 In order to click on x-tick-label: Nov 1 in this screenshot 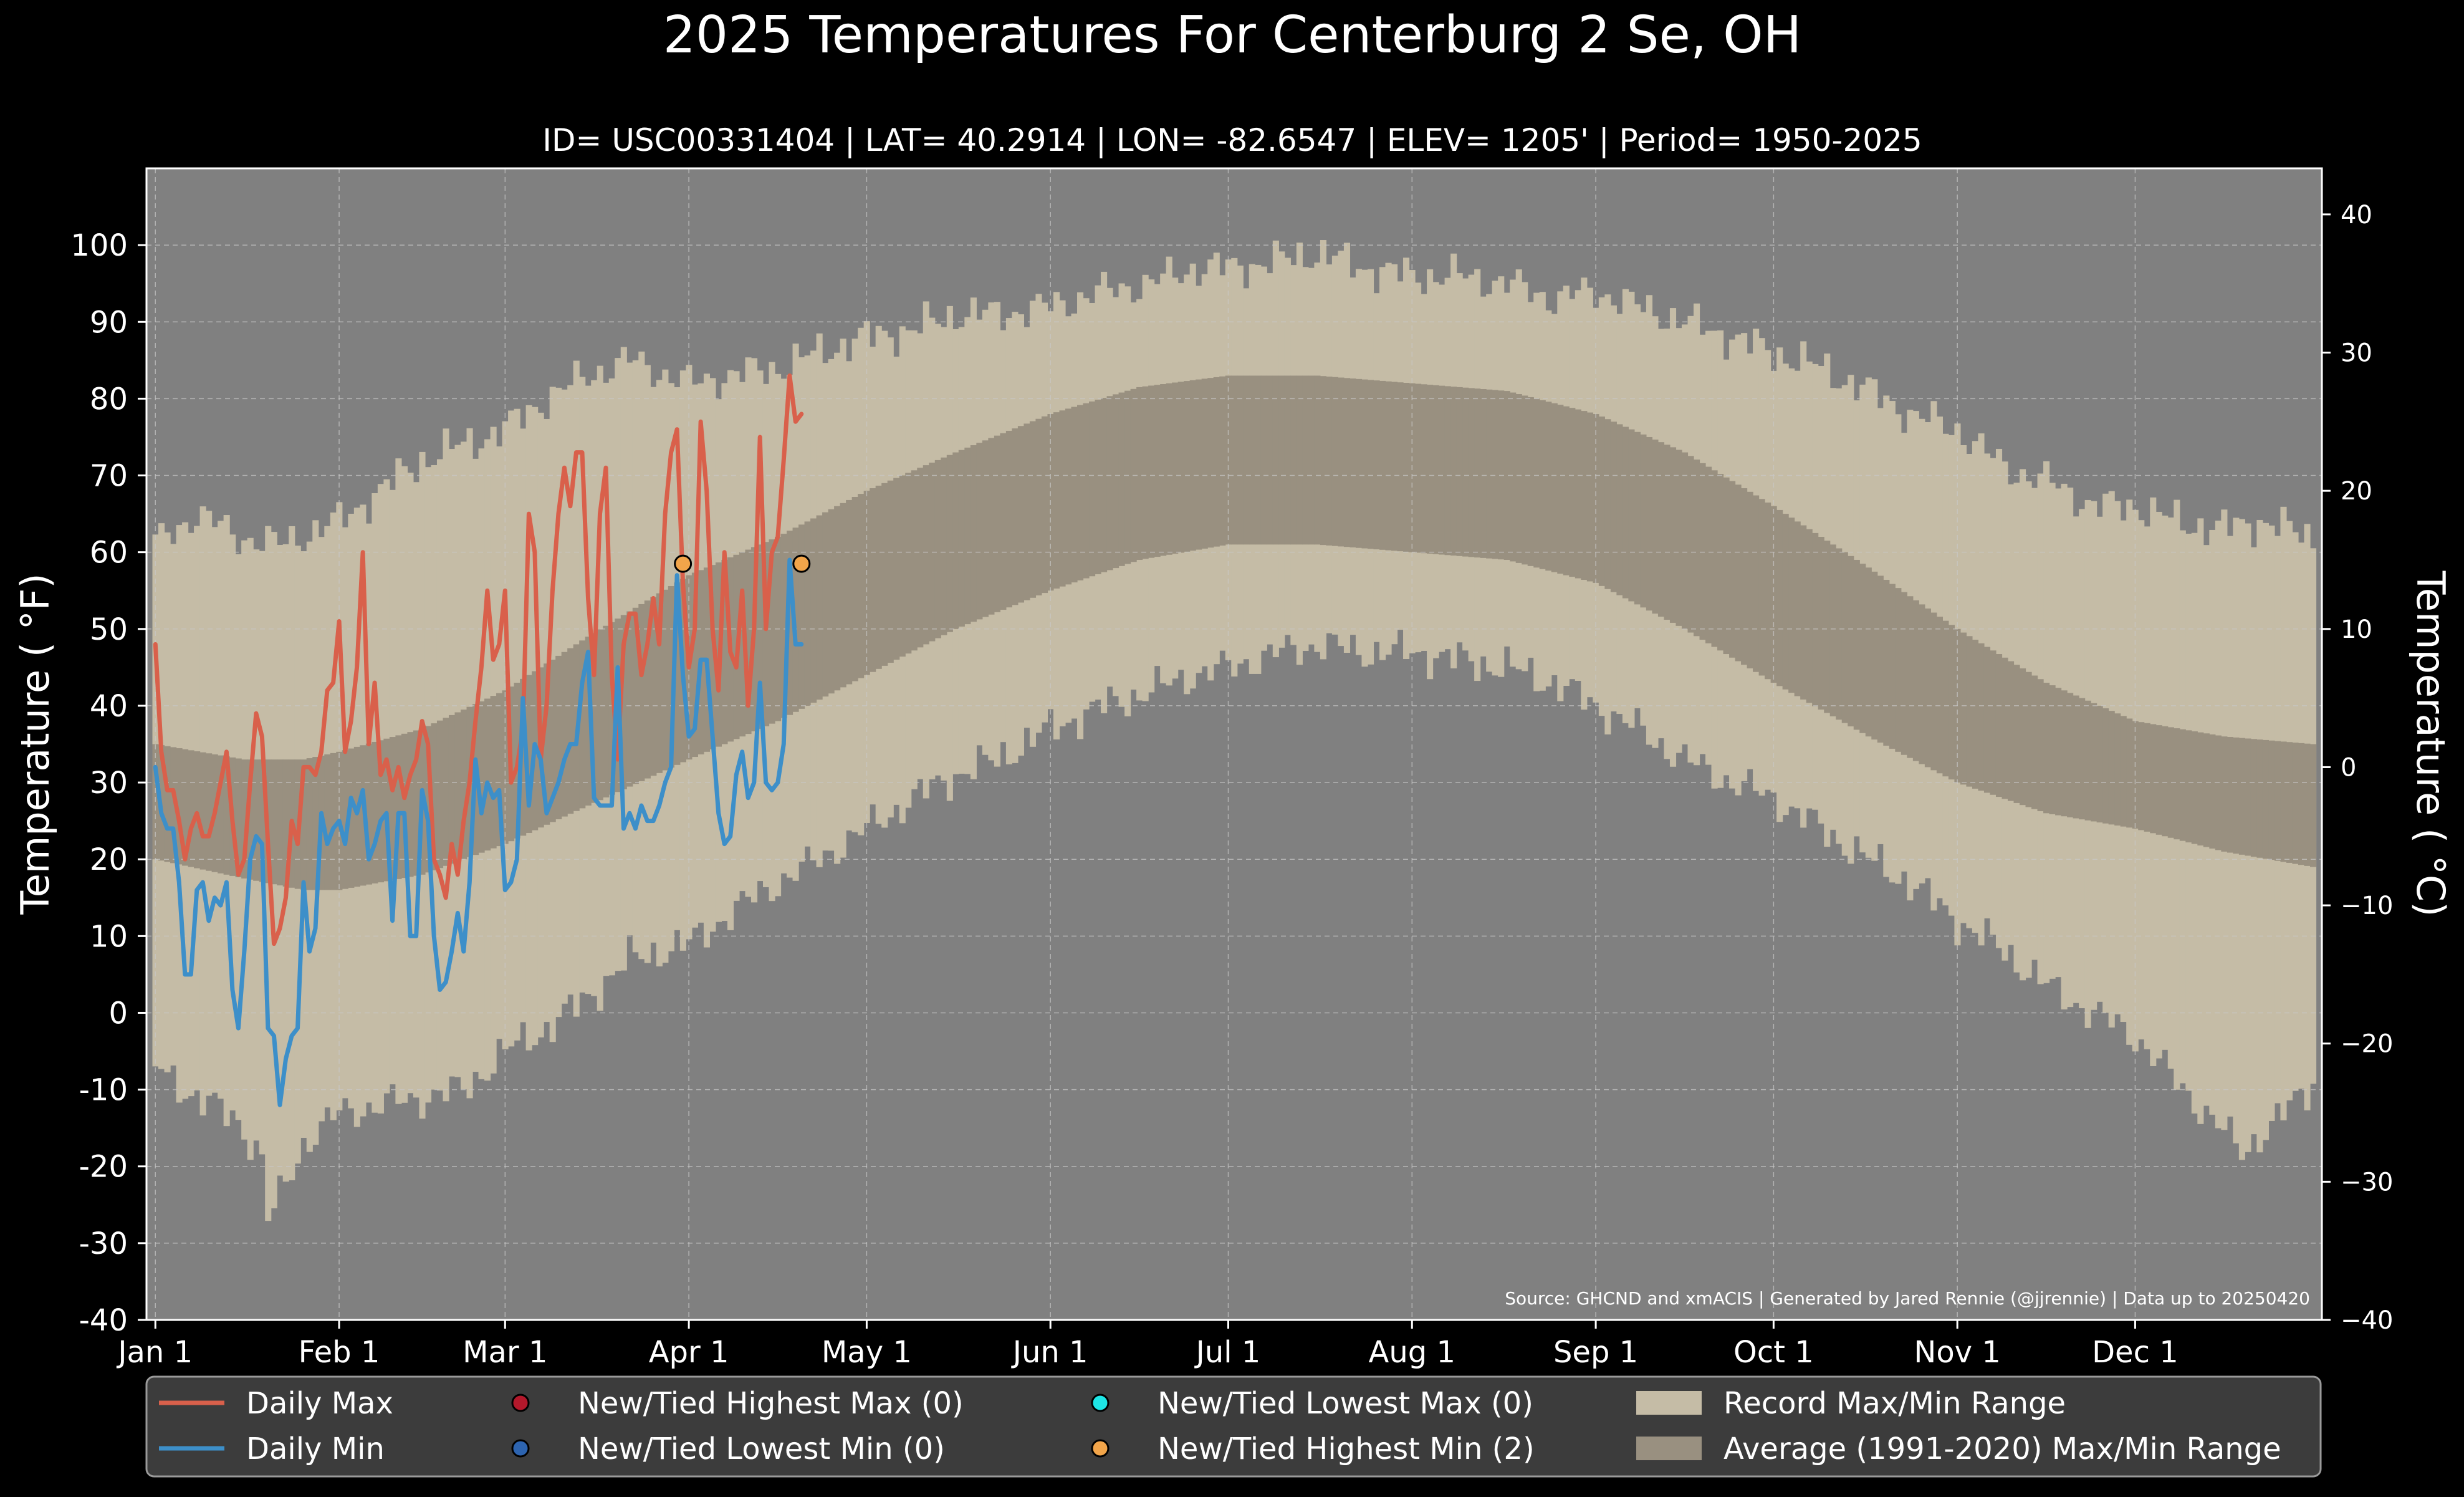, I will do `click(1957, 1352)`.